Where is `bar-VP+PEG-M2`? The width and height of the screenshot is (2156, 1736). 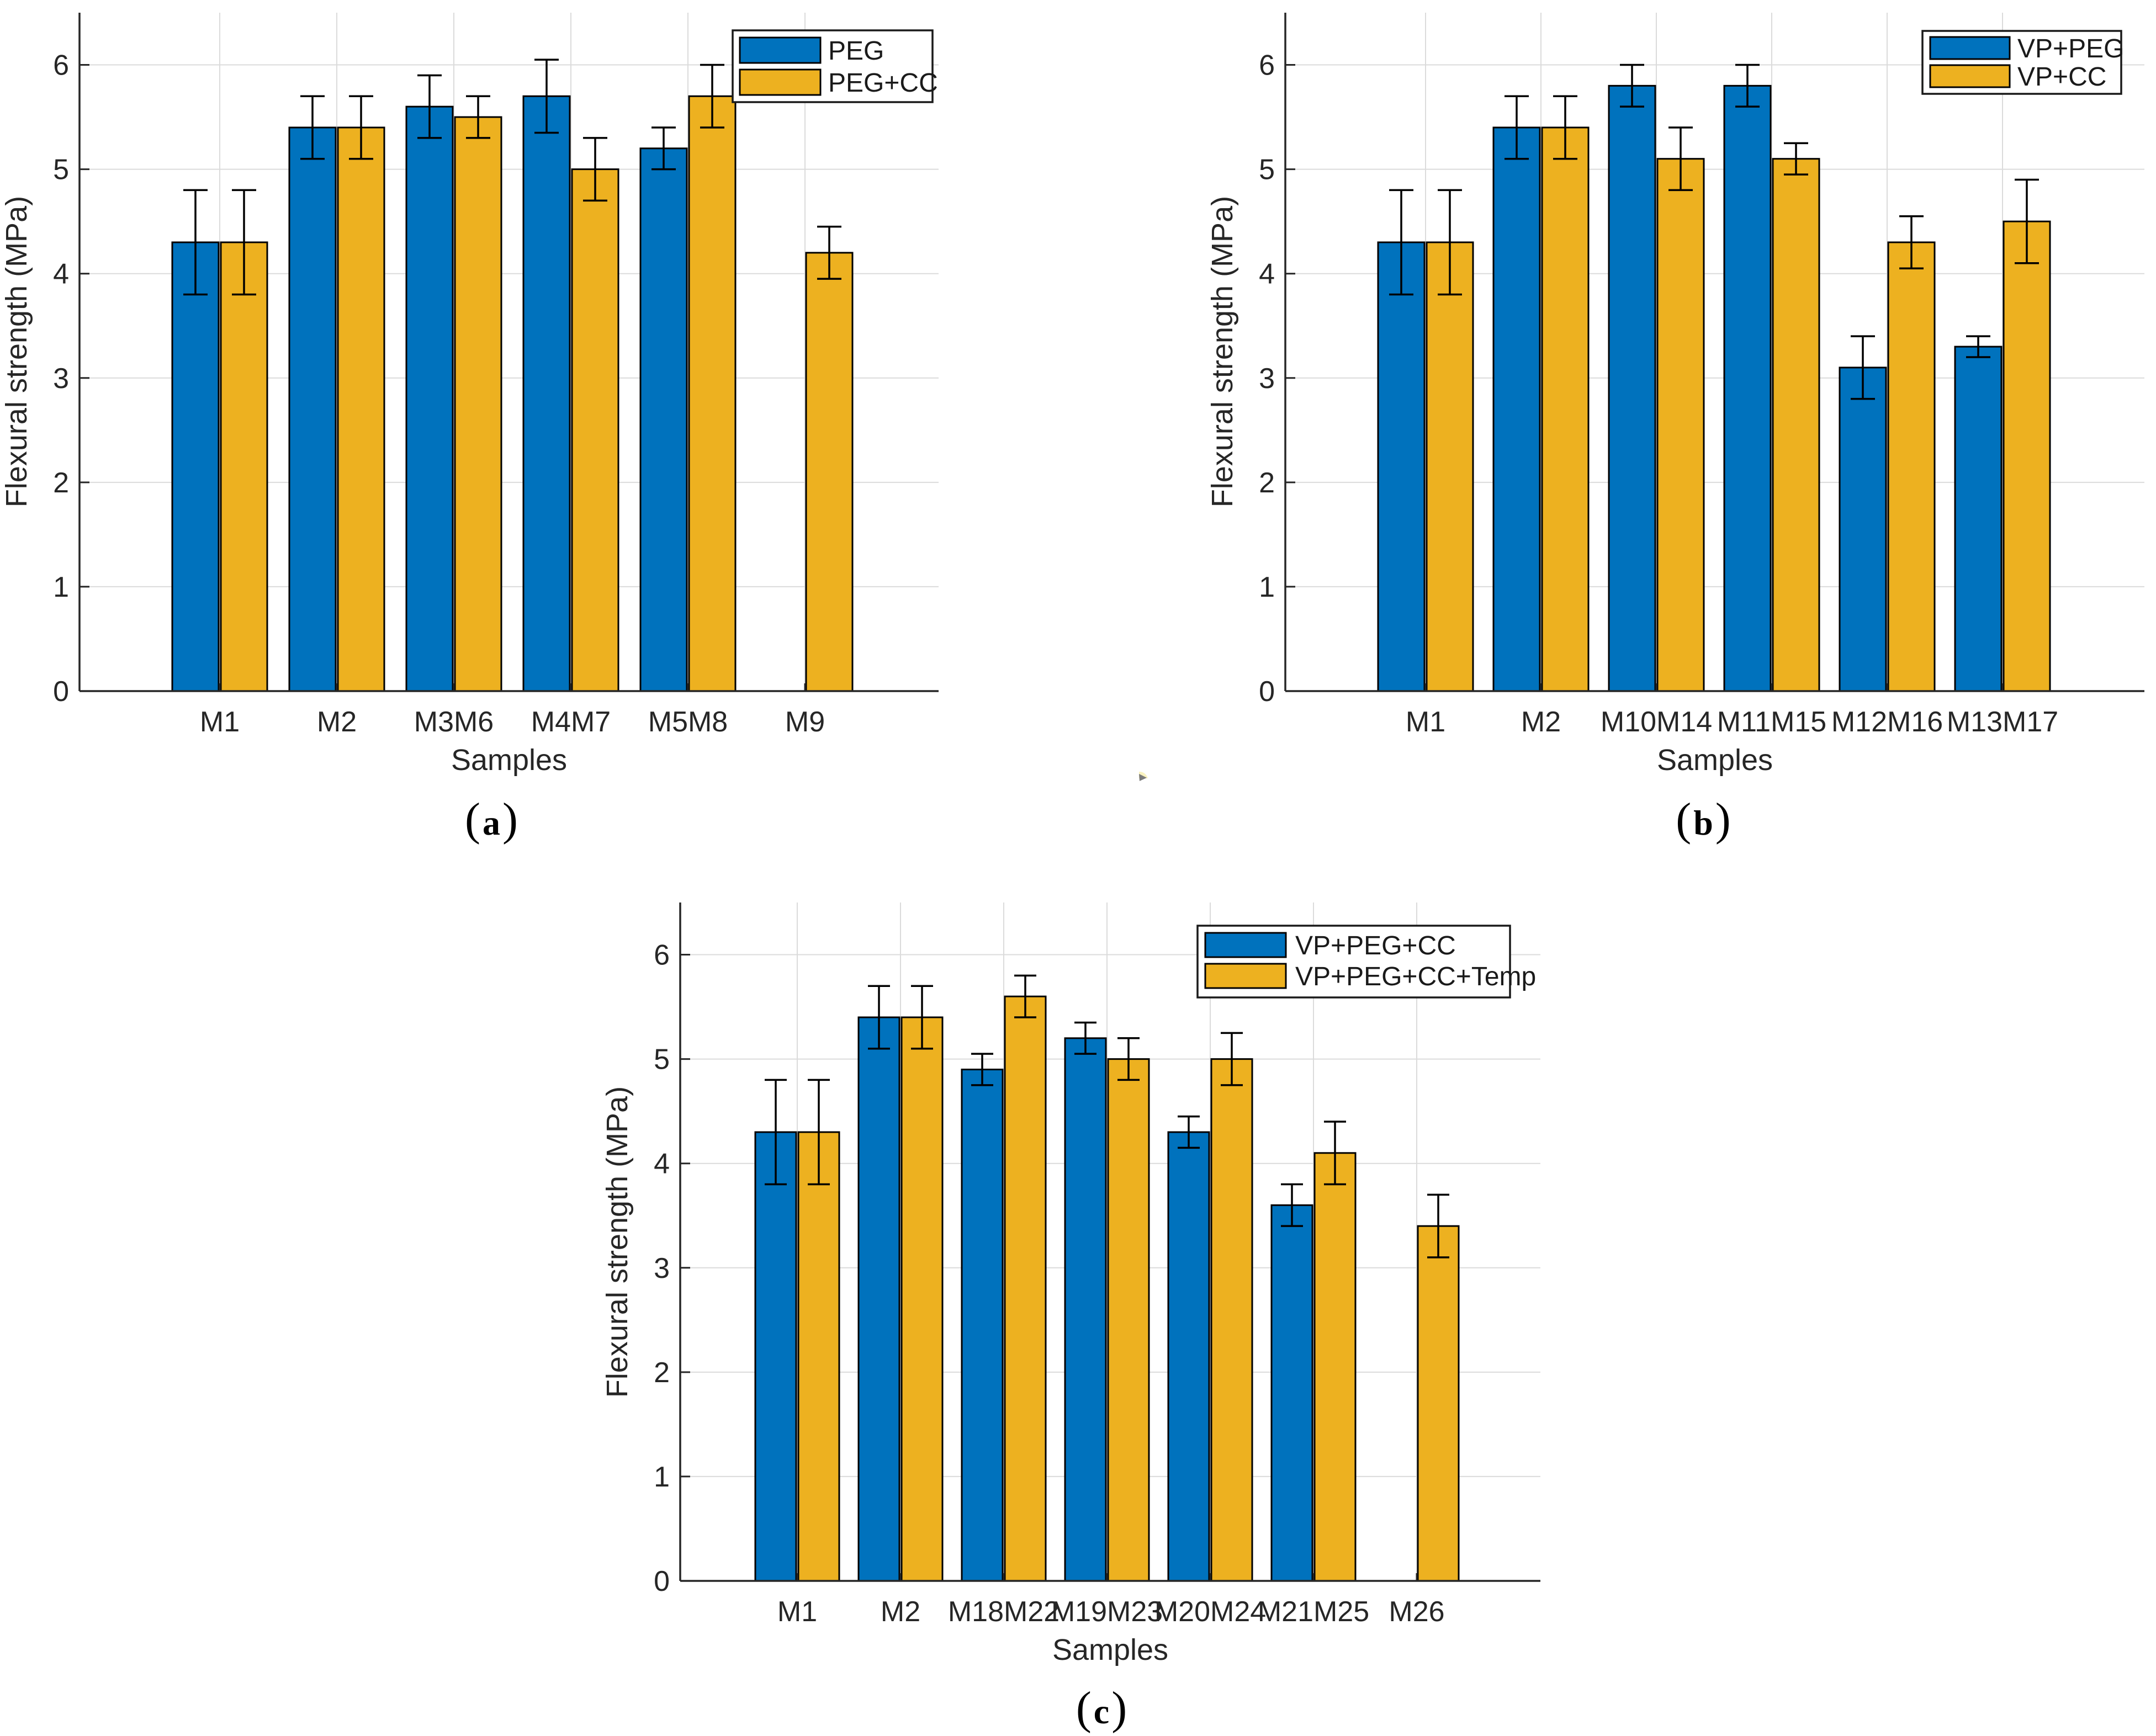
bar-VP+PEG-M2 is located at coordinates (1517, 409).